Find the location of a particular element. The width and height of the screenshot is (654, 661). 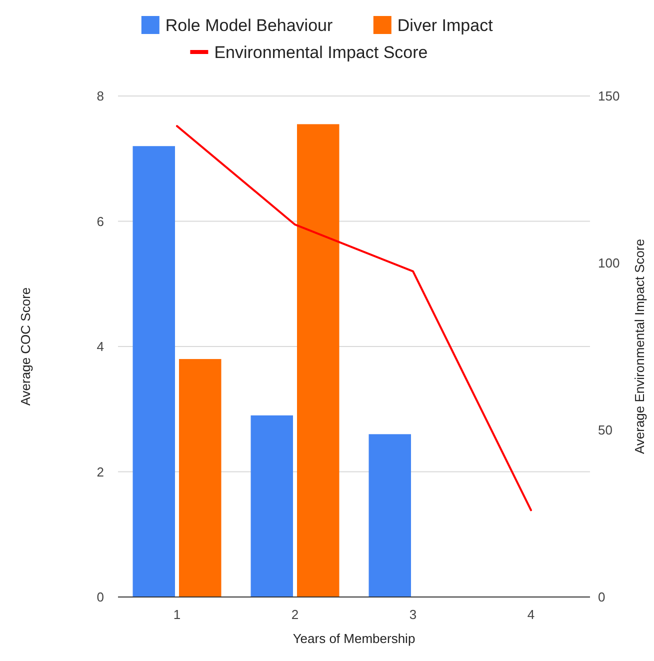

x-tick-label: 2 is located at coordinates (295, 614).